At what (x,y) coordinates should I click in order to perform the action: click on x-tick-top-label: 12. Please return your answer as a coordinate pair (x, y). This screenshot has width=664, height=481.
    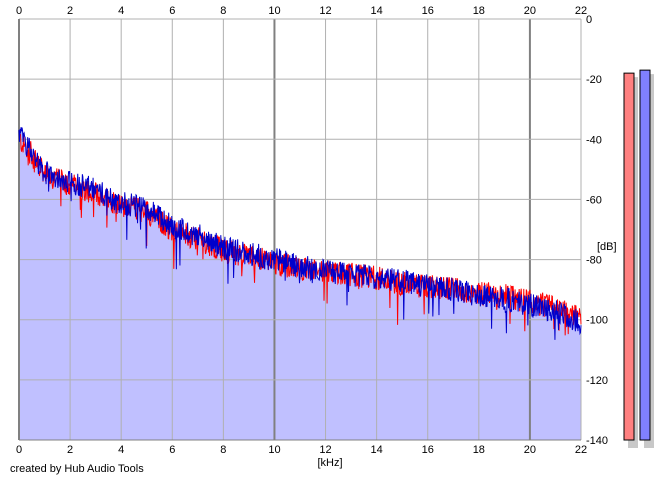
    Looking at the image, I should click on (325, 11).